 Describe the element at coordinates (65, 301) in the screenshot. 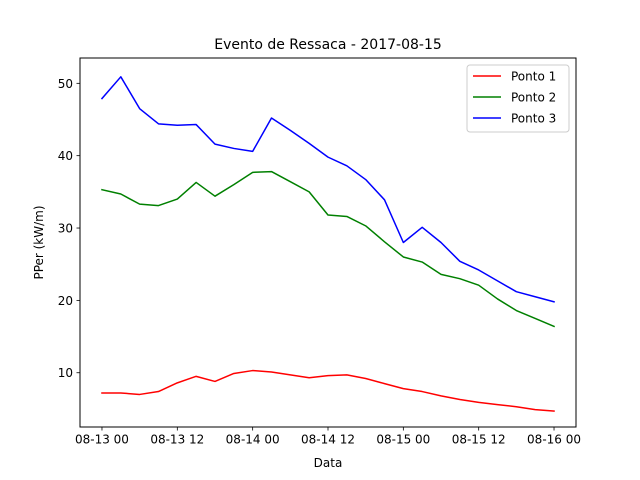

I see `y-tick-label: 20` at that location.